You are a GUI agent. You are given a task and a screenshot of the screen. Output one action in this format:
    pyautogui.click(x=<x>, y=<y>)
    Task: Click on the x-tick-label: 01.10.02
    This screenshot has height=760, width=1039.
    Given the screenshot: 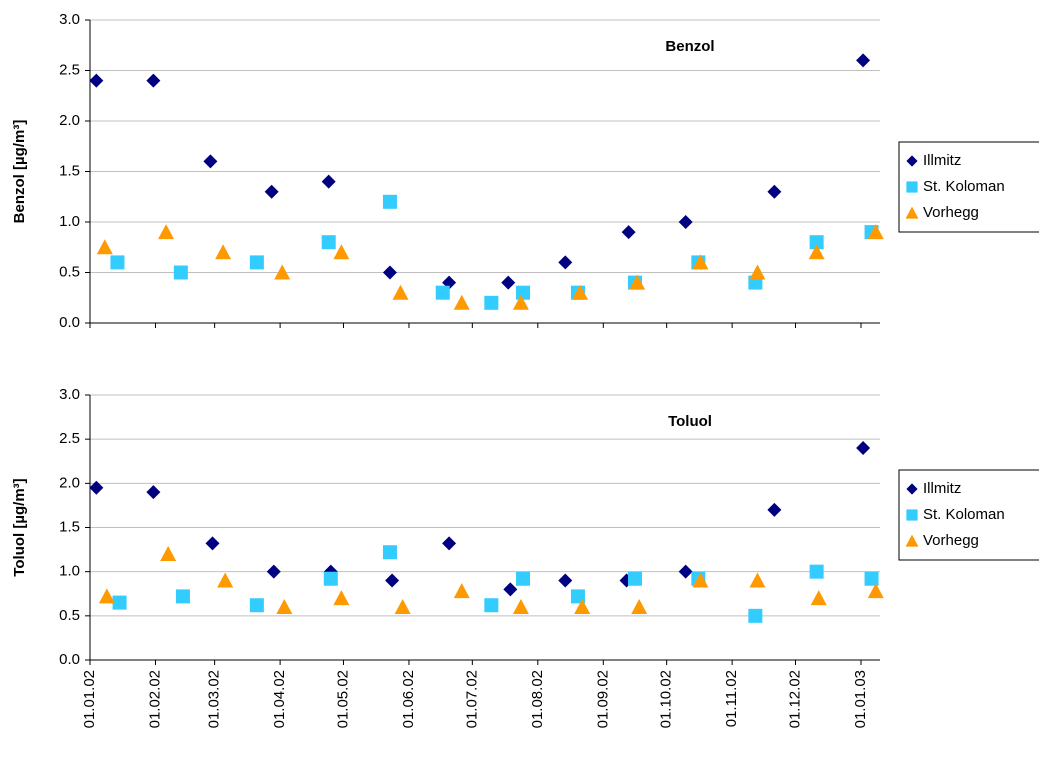 What is the action you would take?
    pyautogui.click(x=666, y=699)
    